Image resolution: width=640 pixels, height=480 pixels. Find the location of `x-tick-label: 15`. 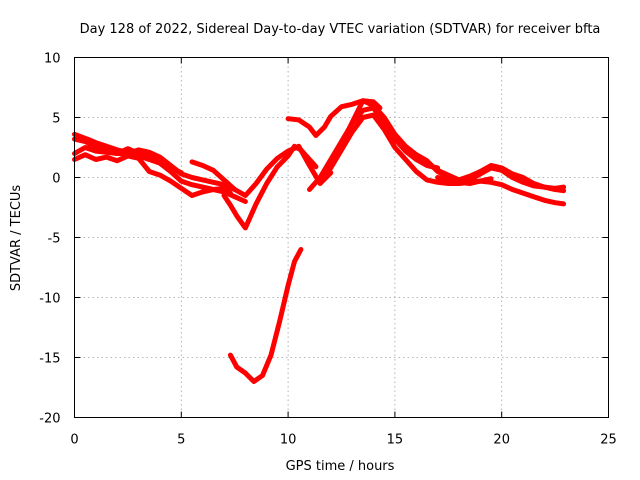

x-tick-label: 15 is located at coordinates (395, 440).